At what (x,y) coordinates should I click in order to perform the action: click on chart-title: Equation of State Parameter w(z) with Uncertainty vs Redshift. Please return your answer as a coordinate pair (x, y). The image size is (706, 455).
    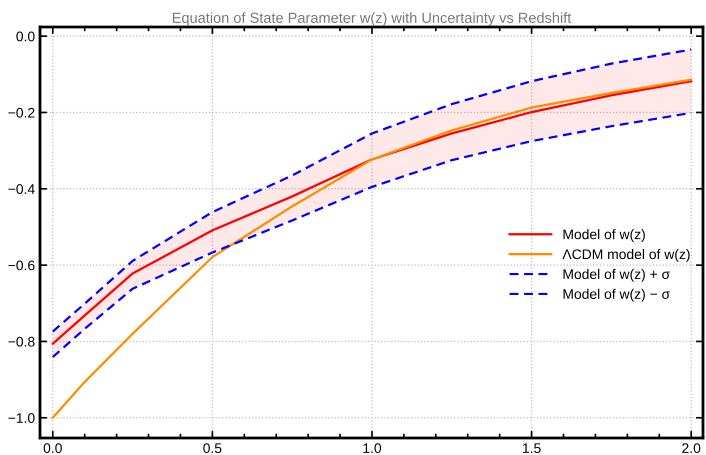
    Looking at the image, I should click on (372, 19).